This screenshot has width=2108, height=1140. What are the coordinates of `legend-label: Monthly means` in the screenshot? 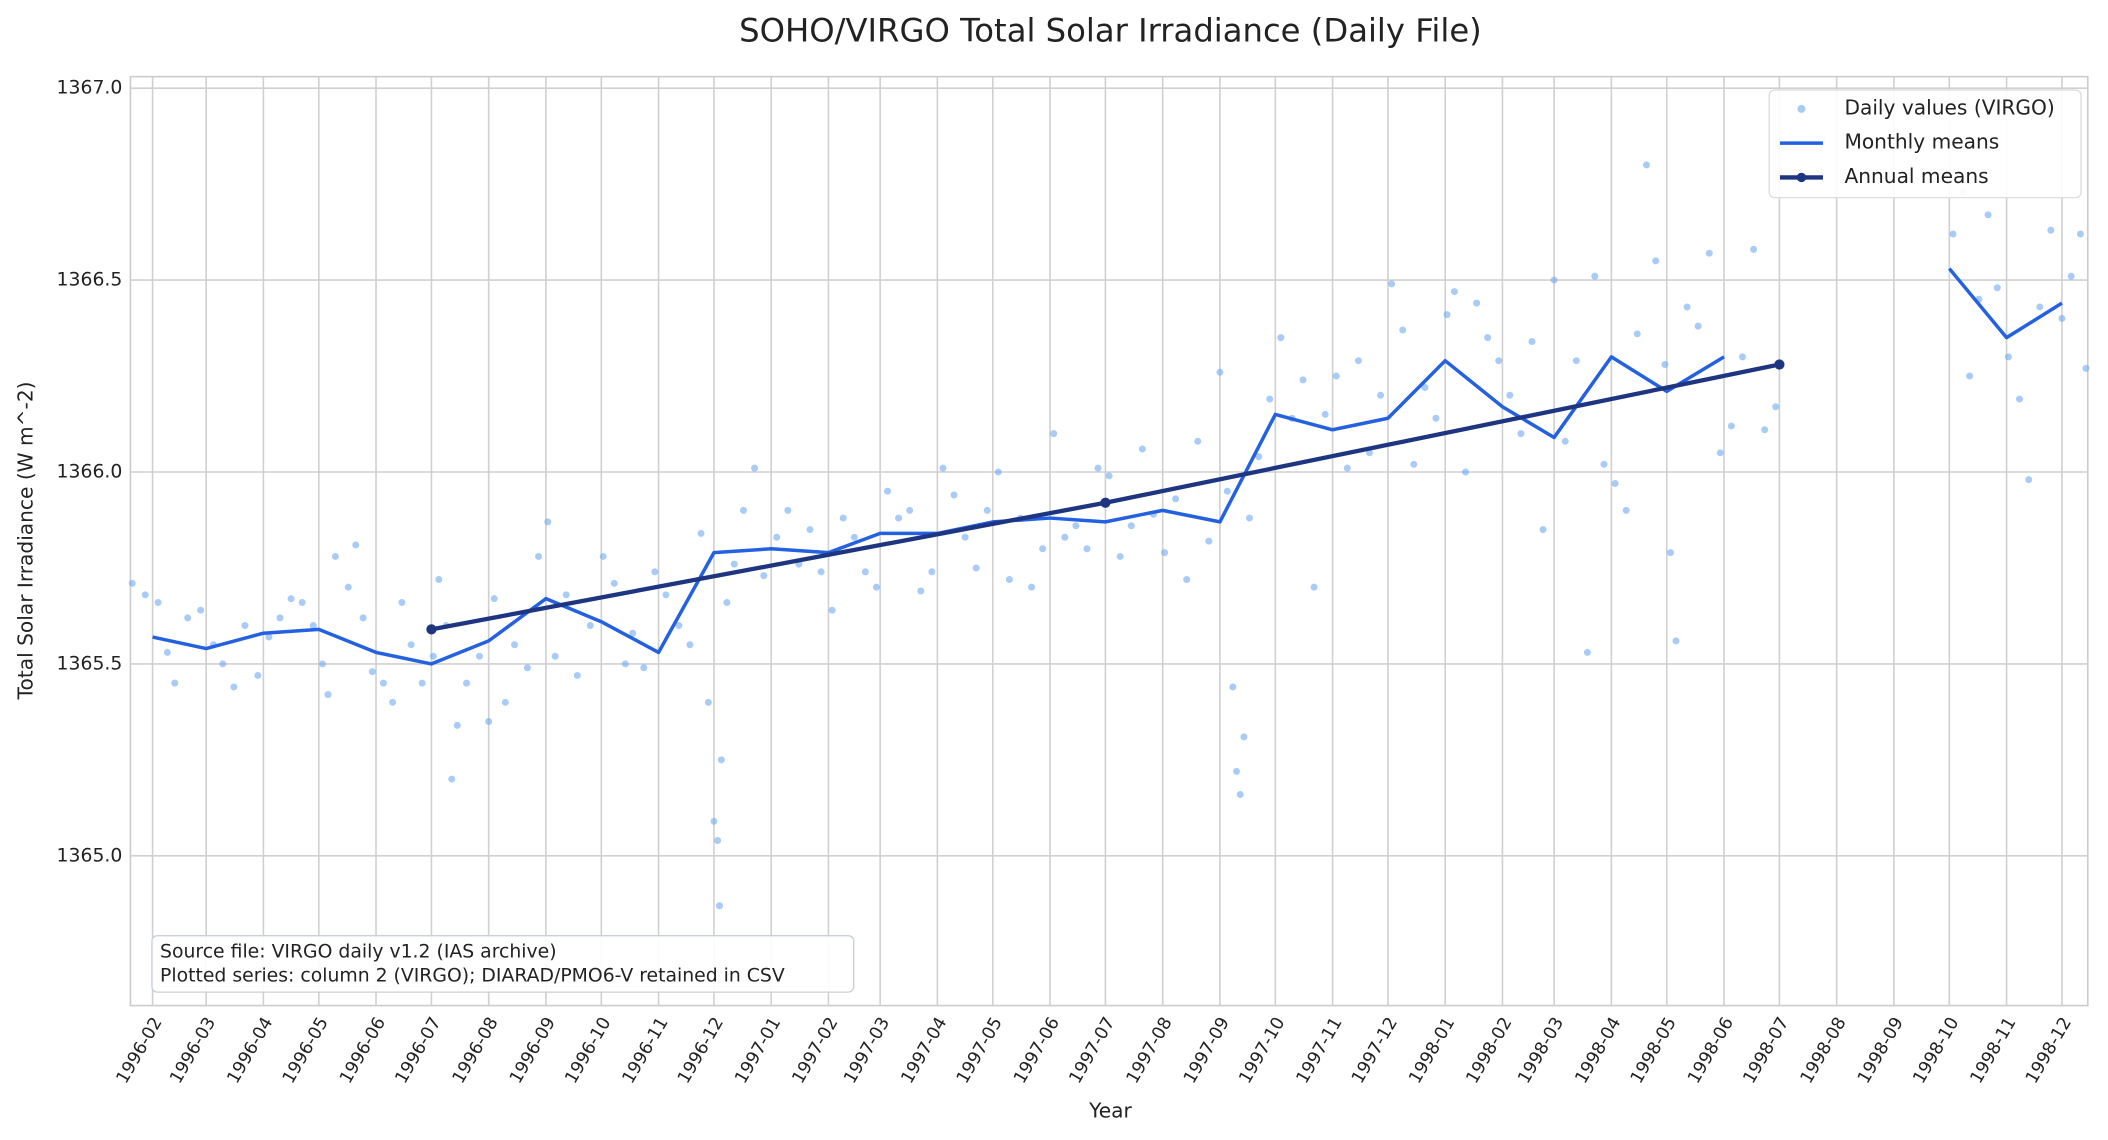 It's located at (1921, 142).